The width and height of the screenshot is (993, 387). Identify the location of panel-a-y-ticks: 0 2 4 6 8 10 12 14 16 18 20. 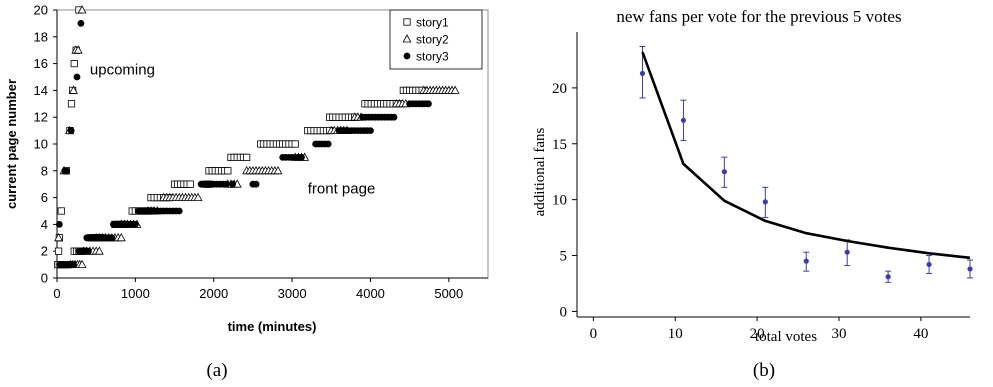
(45, 144).